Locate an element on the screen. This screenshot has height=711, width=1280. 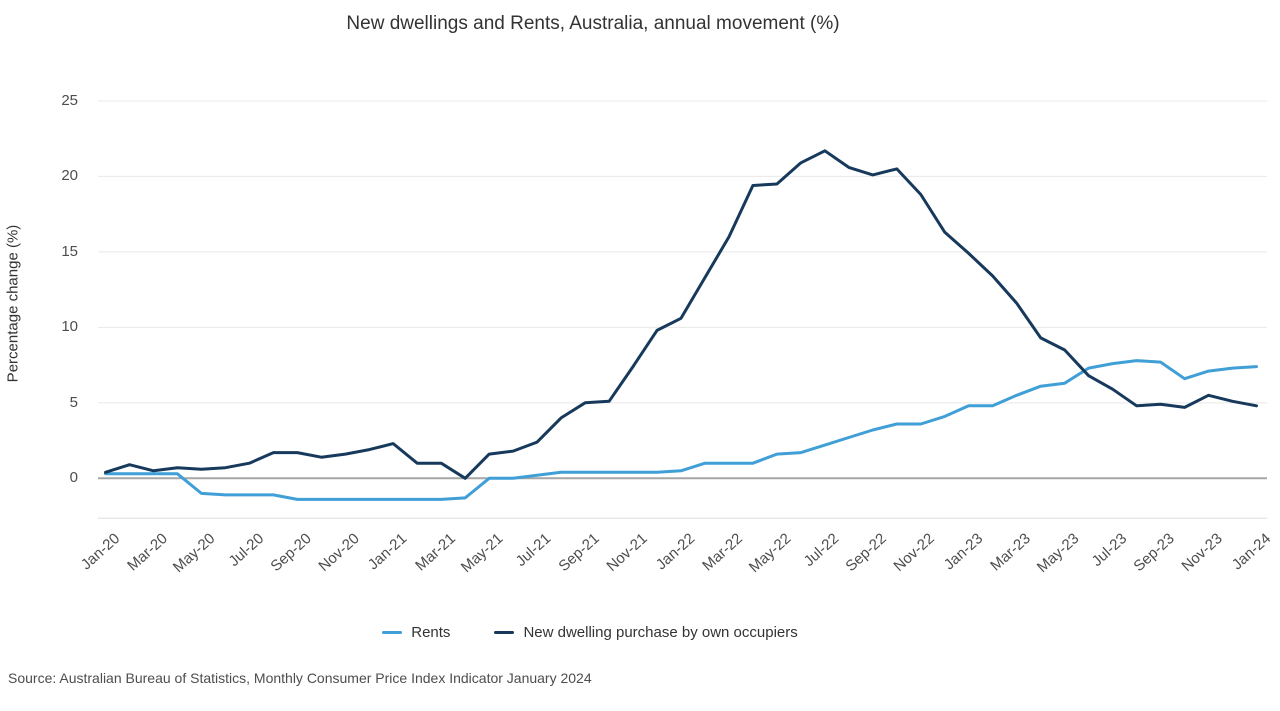
y-tick-label-5: 5 is located at coordinates (73, 402).